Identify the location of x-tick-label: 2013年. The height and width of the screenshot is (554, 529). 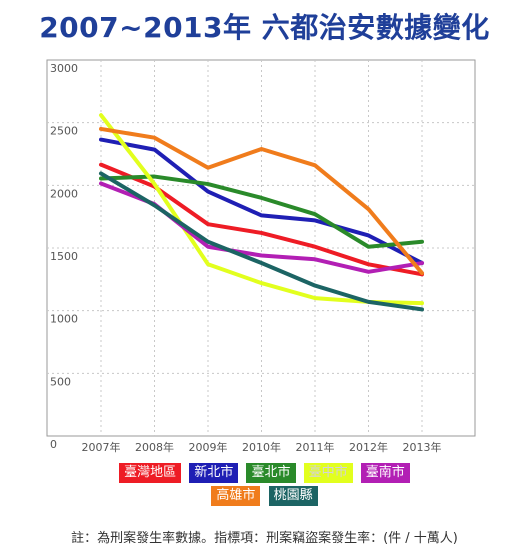
(422, 447).